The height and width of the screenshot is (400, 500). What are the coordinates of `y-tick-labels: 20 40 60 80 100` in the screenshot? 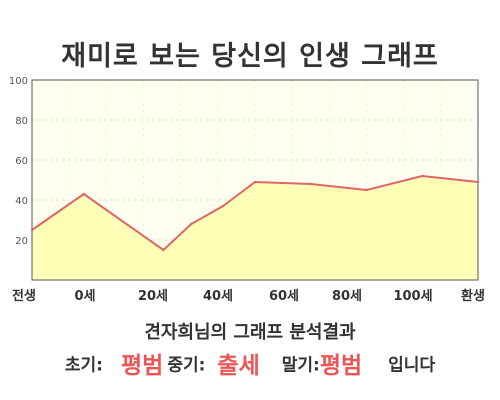 It's located at (18, 161).